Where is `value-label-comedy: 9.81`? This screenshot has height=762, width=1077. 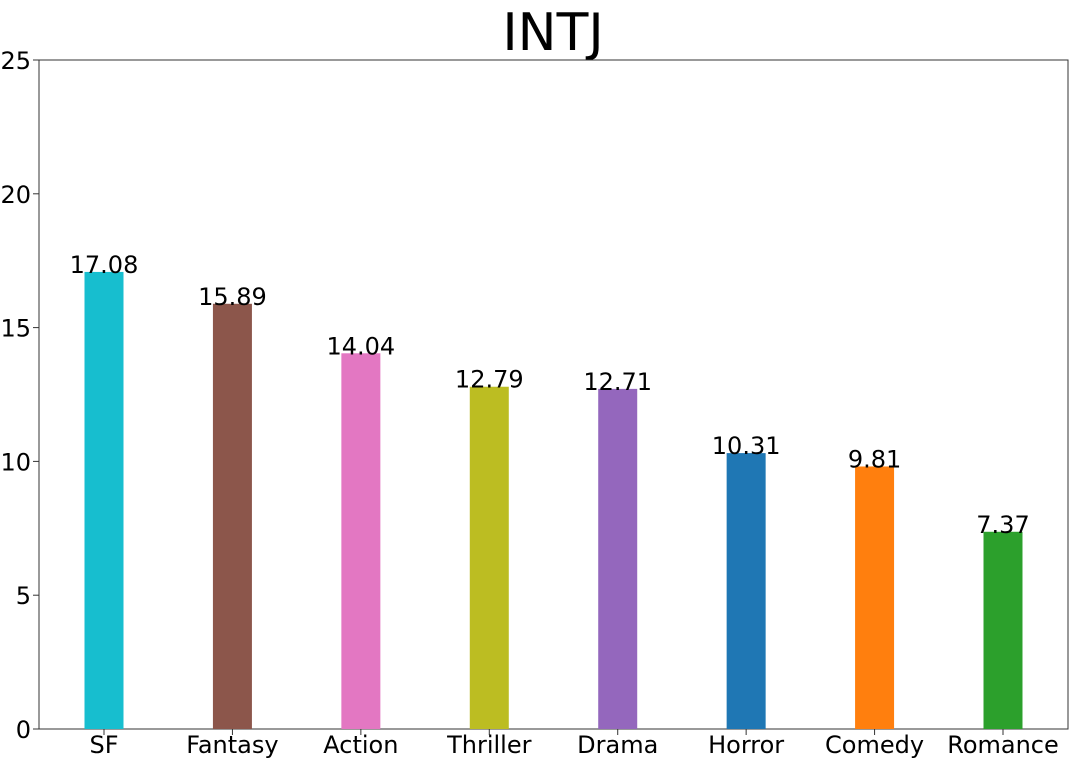
value-label-comedy: 9.81 is located at coordinates (874, 459).